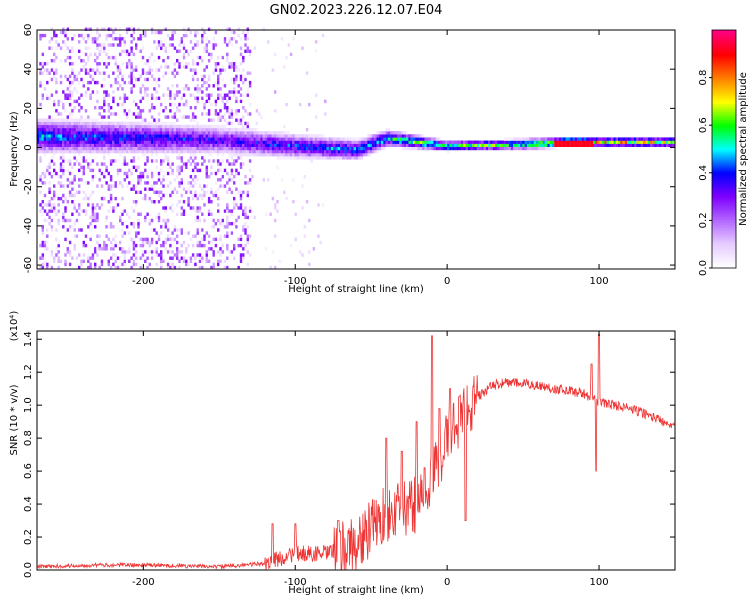  Describe the element at coordinates (743, 149) in the screenshot. I see `colorbar-label: Normalized spectral amplitude` at that location.